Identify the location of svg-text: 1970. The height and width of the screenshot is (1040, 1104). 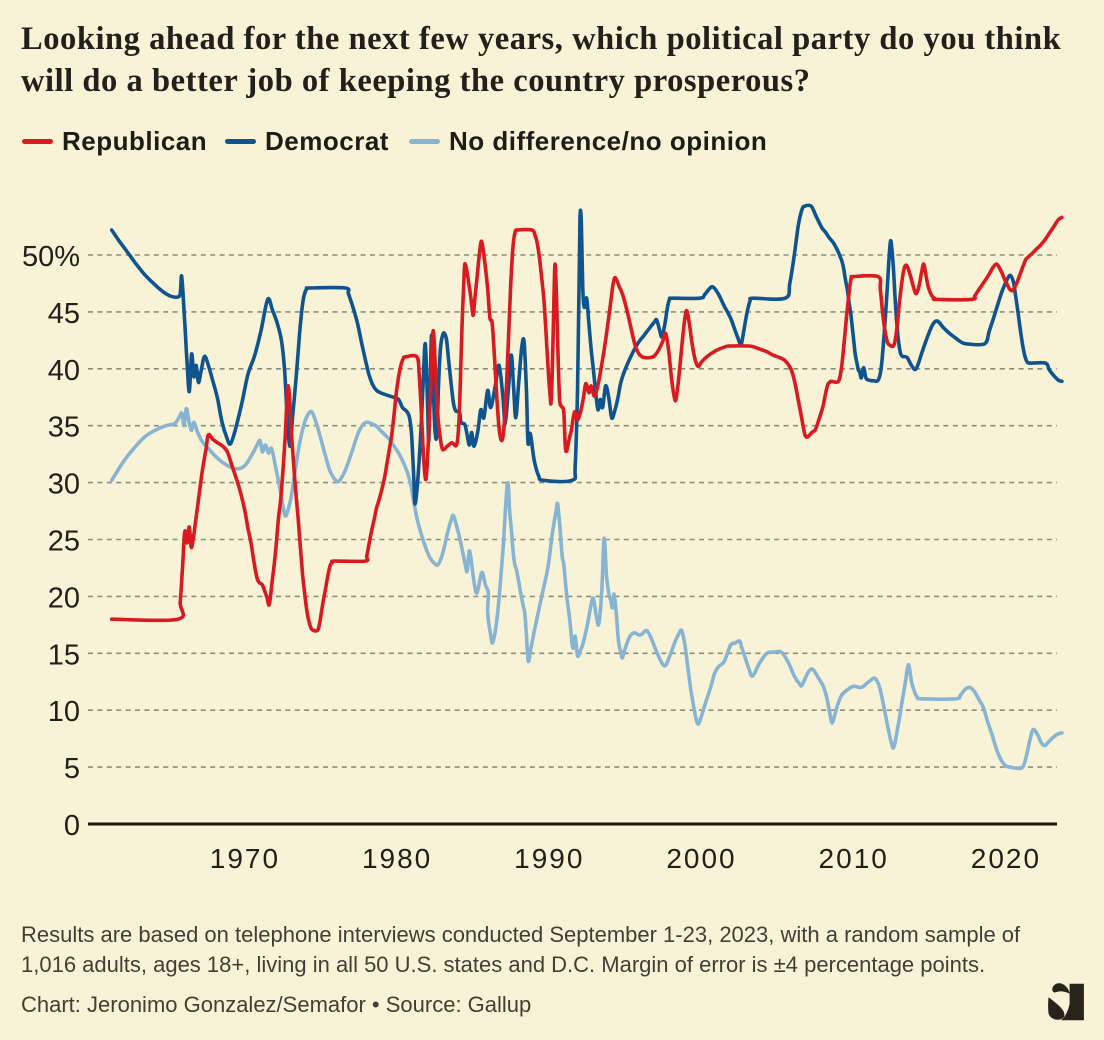
(245, 858).